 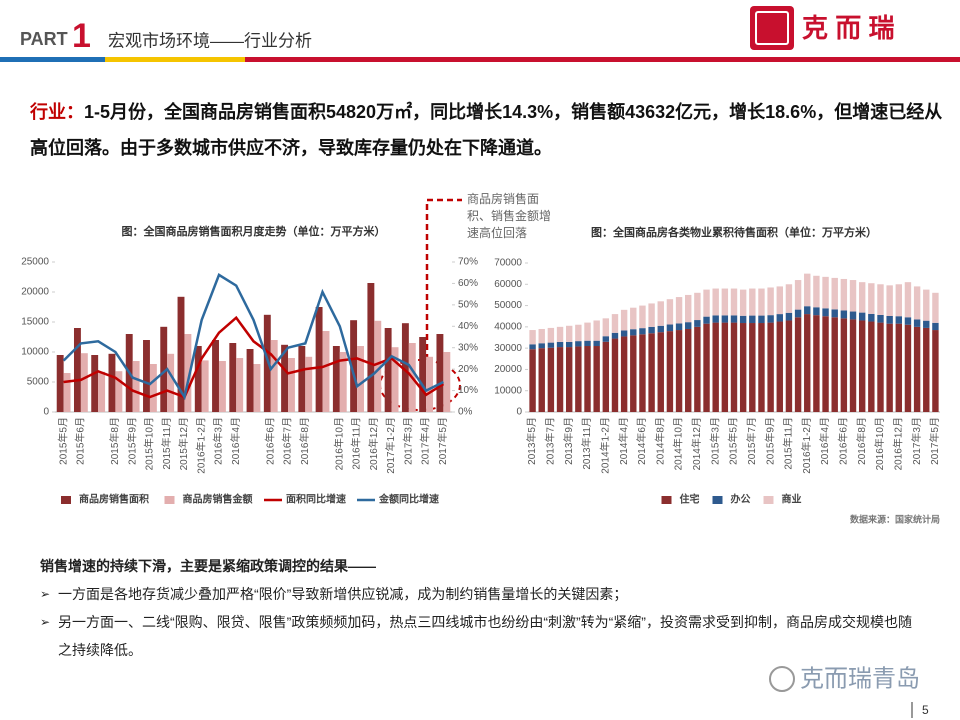 What do you see at coordinates (208, 566) in the screenshot?
I see `conclusion-heading: 销售增速的持续下滑，主要是紧缩政策调控的结果——` at bounding box center [208, 566].